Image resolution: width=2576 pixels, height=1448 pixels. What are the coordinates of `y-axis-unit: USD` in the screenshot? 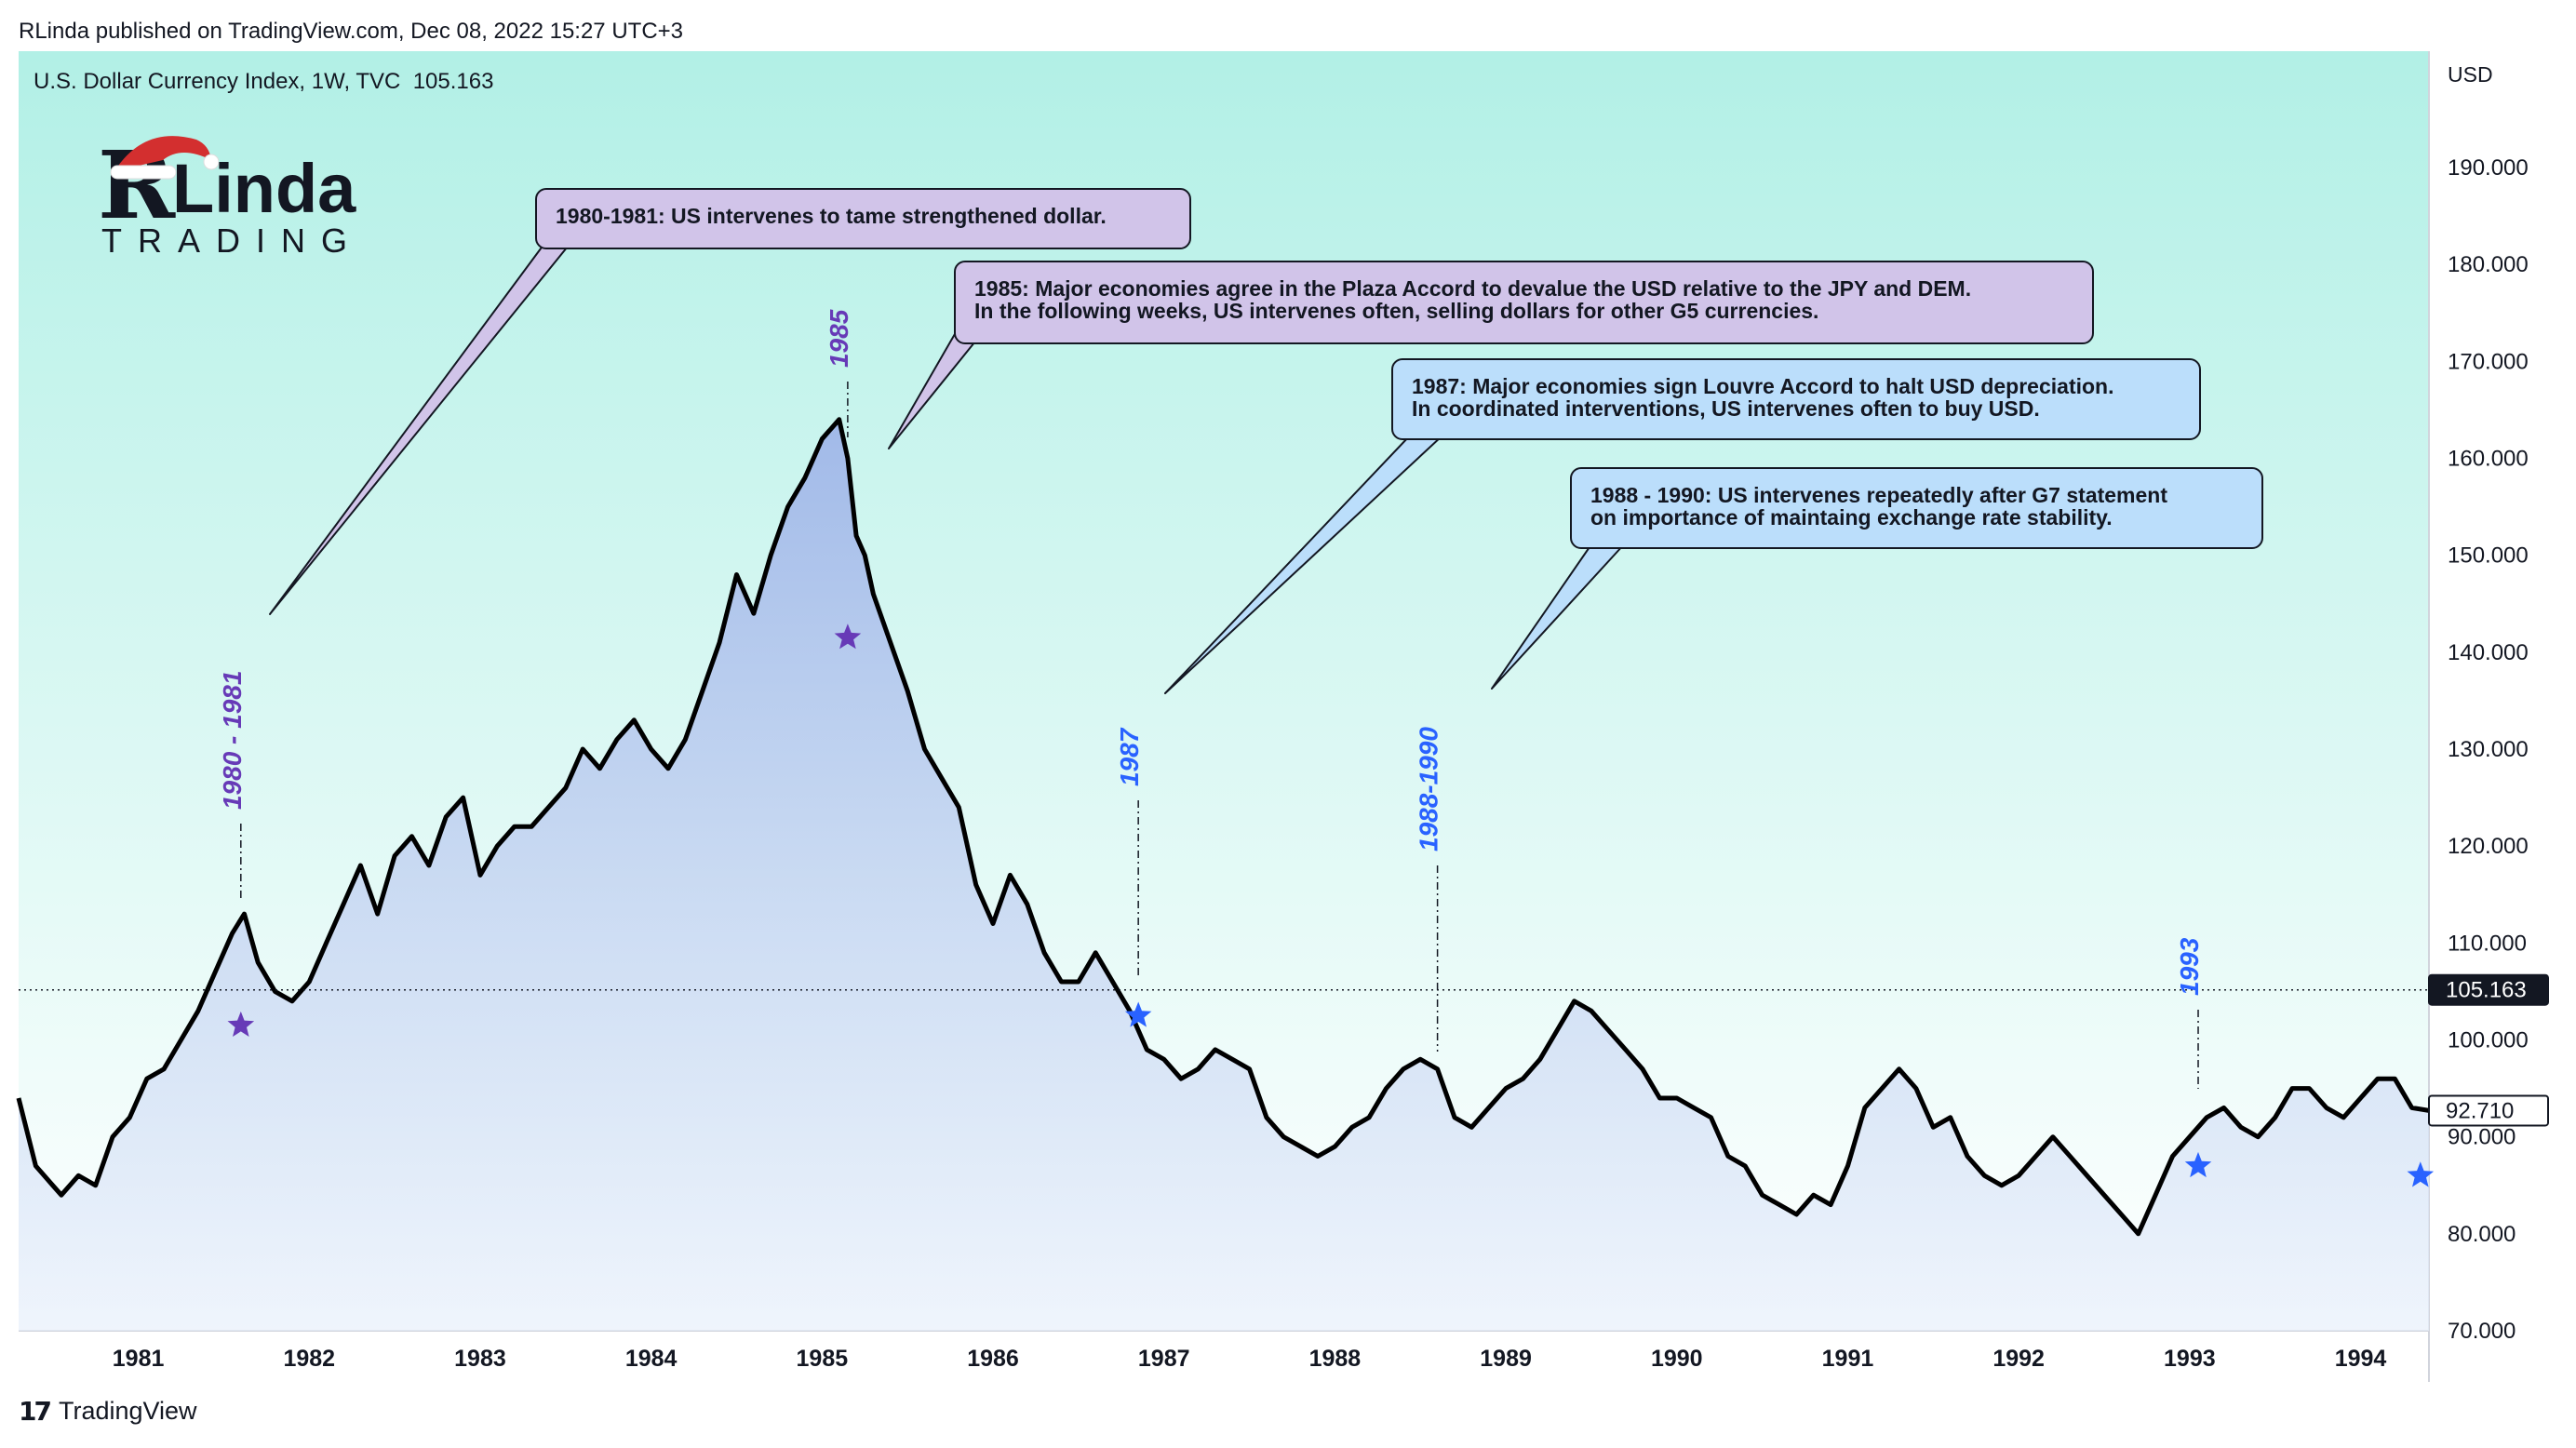 It's located at (2470, 74).